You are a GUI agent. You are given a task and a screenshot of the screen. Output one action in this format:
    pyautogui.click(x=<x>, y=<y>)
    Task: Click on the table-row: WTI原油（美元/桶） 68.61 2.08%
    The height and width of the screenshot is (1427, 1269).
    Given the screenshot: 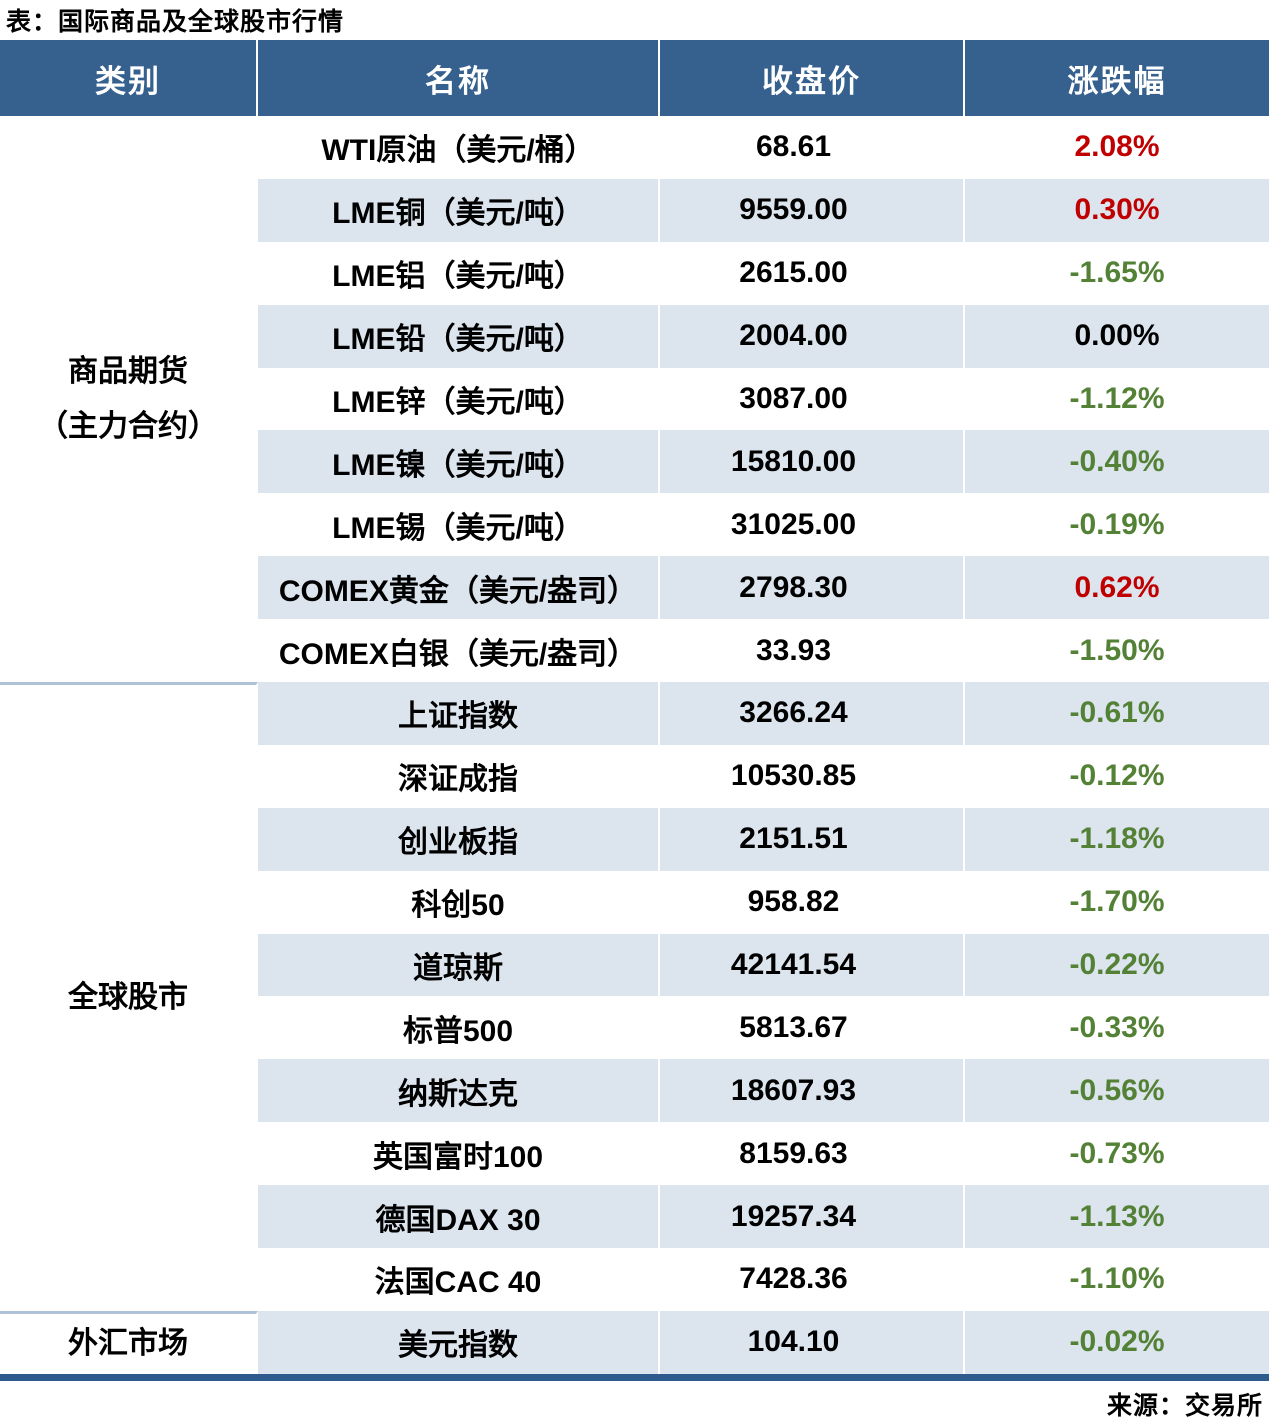 What is the action you would take?
    pyautogui.click(x=763, y=147)
    